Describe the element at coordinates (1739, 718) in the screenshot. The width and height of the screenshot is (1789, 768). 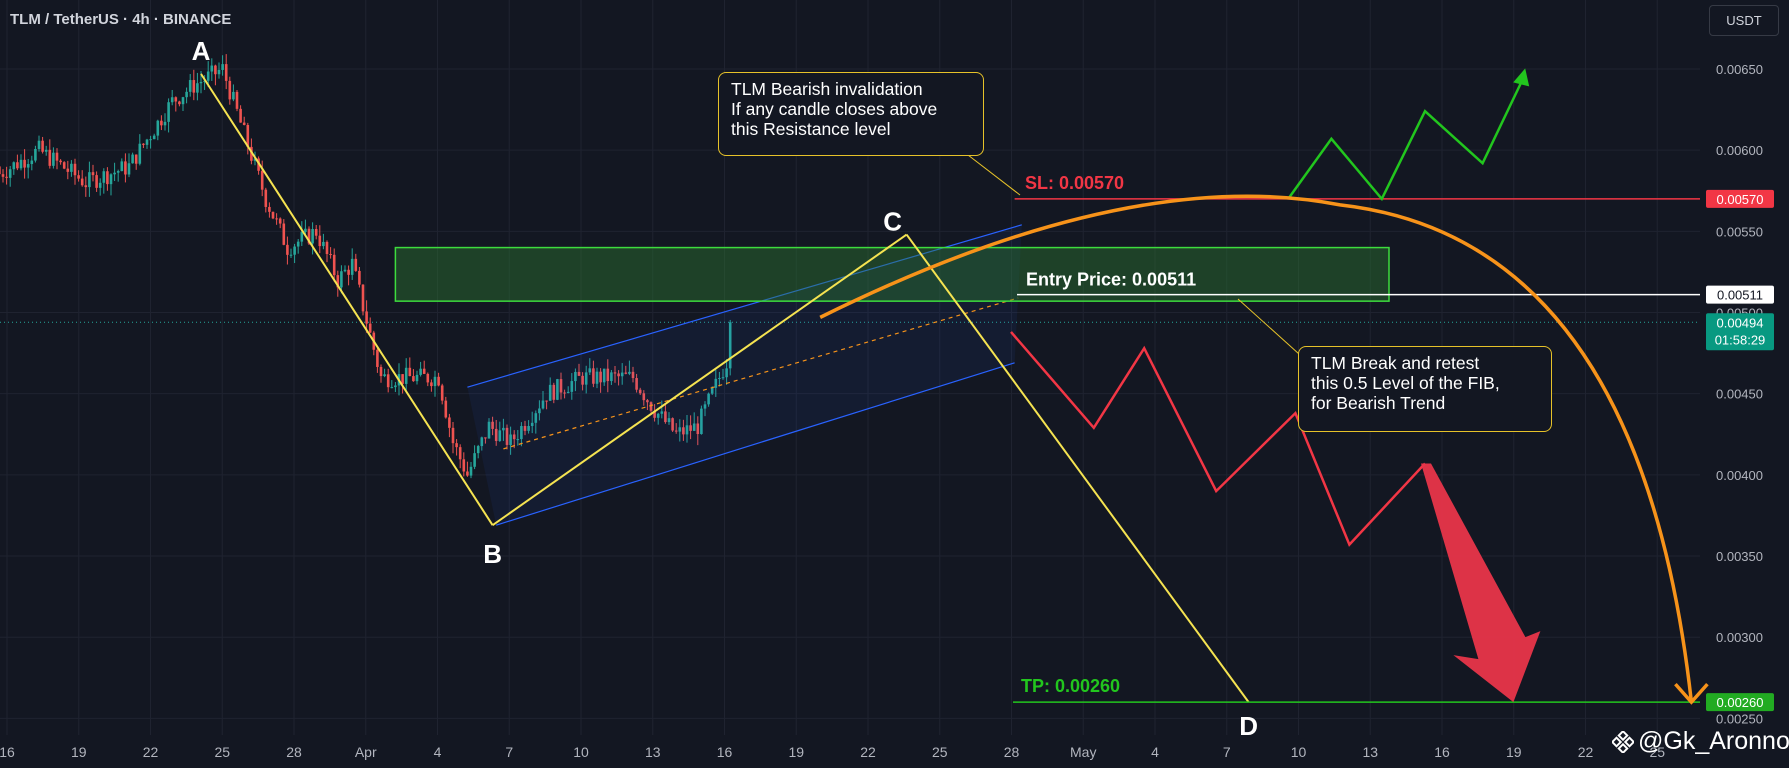
I see `price-tick-label: 0.00250` at that location.